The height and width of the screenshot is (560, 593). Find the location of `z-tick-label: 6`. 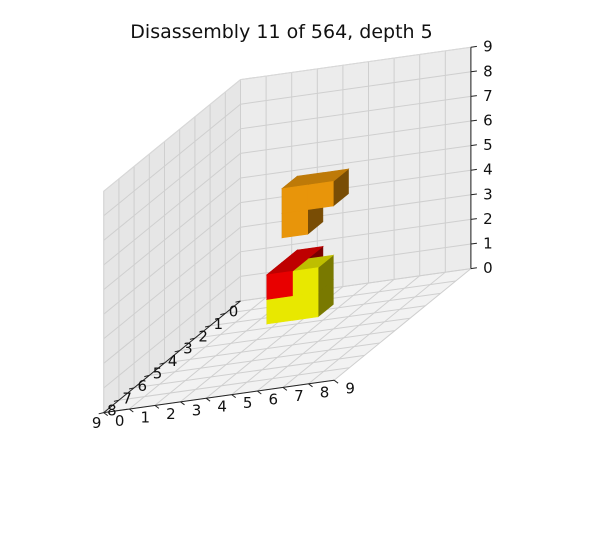

z-tick-label: 6 is located at coordinates (488, 121).